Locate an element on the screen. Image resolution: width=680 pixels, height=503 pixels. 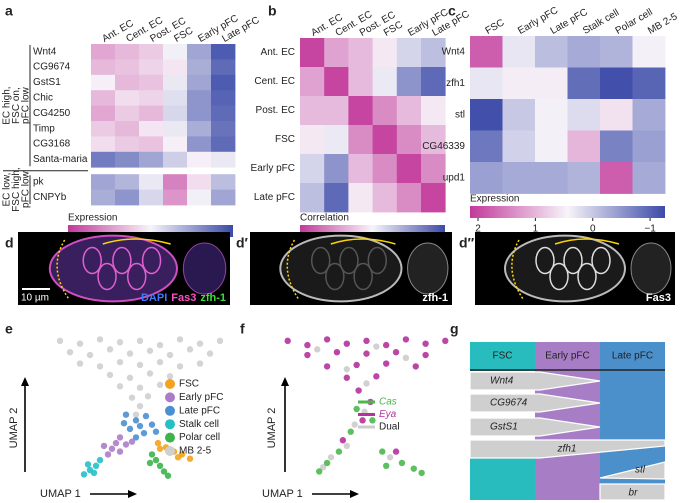
colorbar-tick-label: −1 is located at coordinates (650, 229).